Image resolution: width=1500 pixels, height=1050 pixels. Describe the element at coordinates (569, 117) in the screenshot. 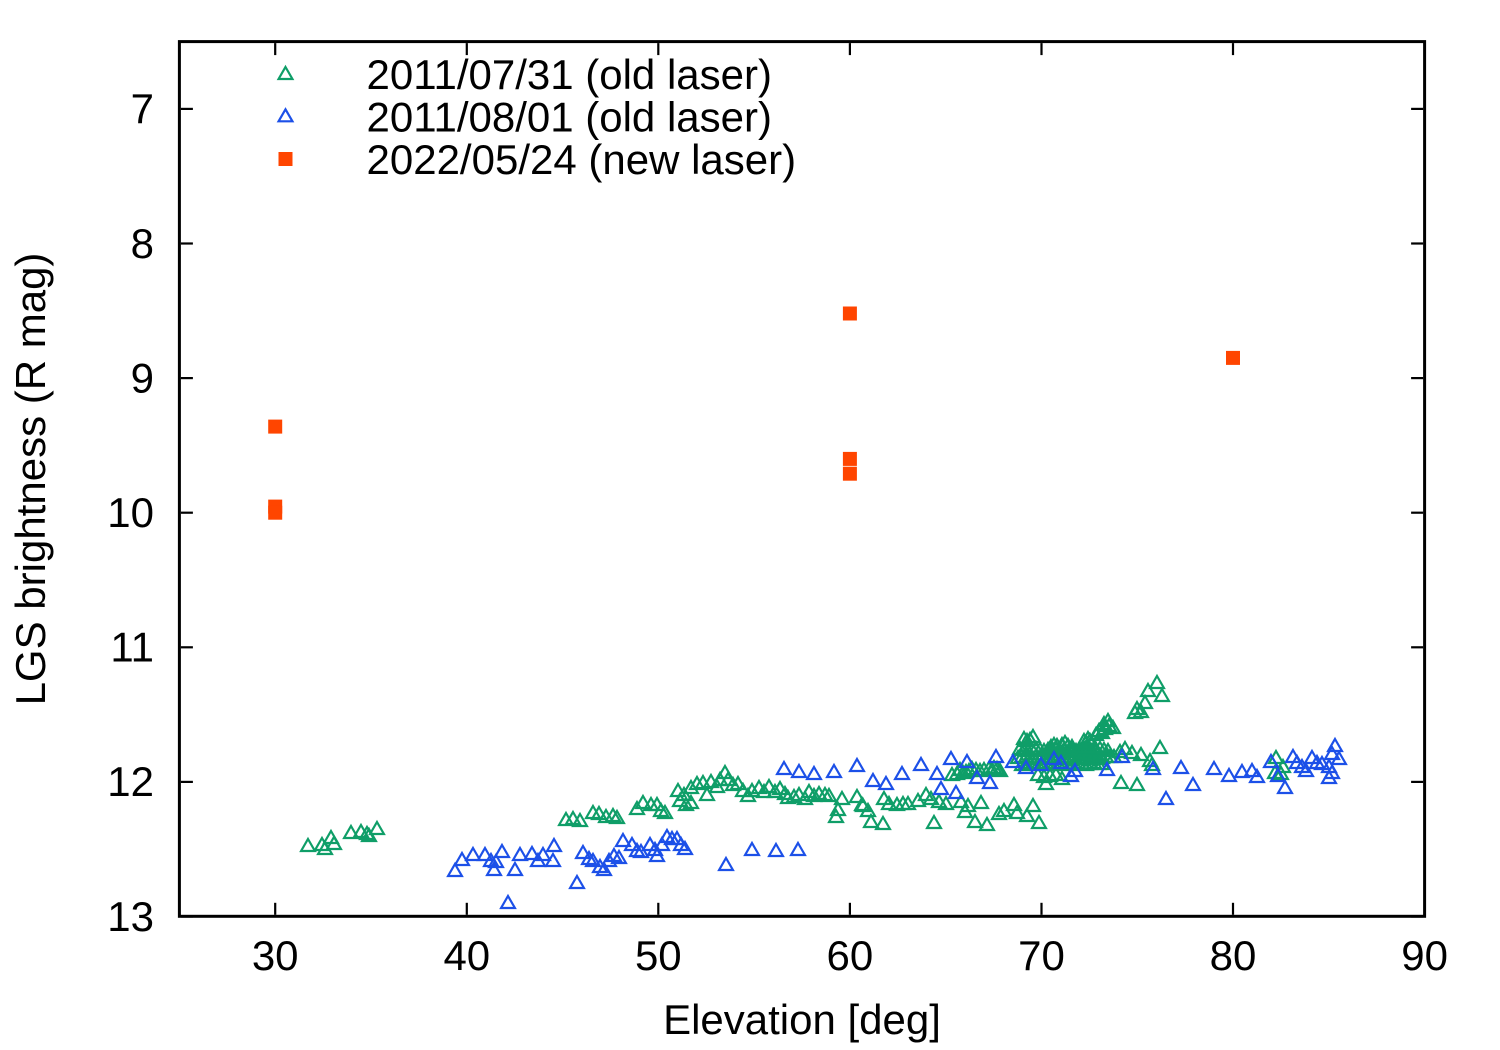

I see `svg-text: 2011/08/01 (old laser)` at that location.